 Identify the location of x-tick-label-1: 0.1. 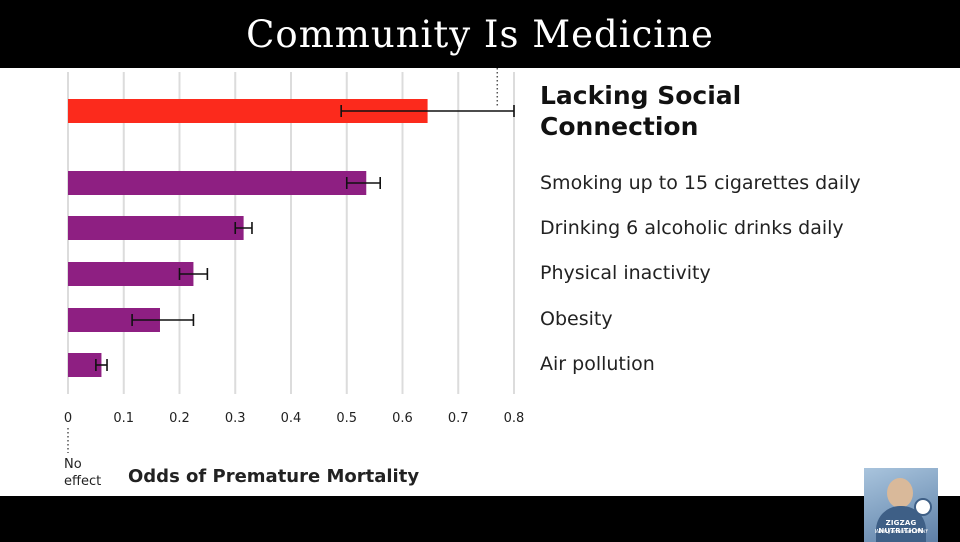
(123, 418).